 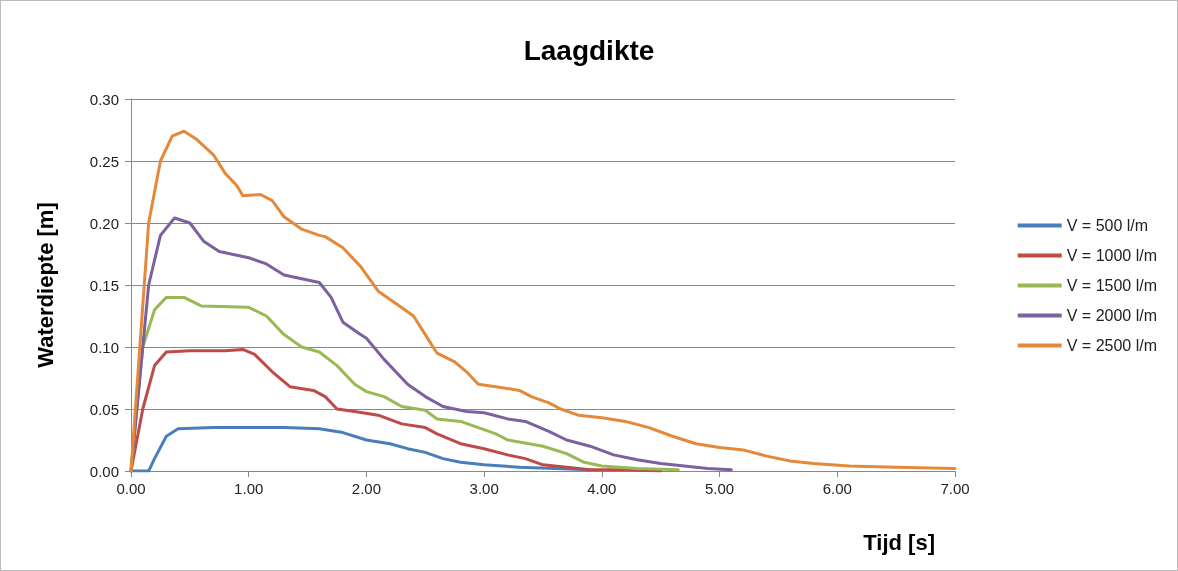 What do you see at coordinates (104, 471) in the screenshot?
I see `y-tick-label: 0.00` at bounding box center [104, 471].